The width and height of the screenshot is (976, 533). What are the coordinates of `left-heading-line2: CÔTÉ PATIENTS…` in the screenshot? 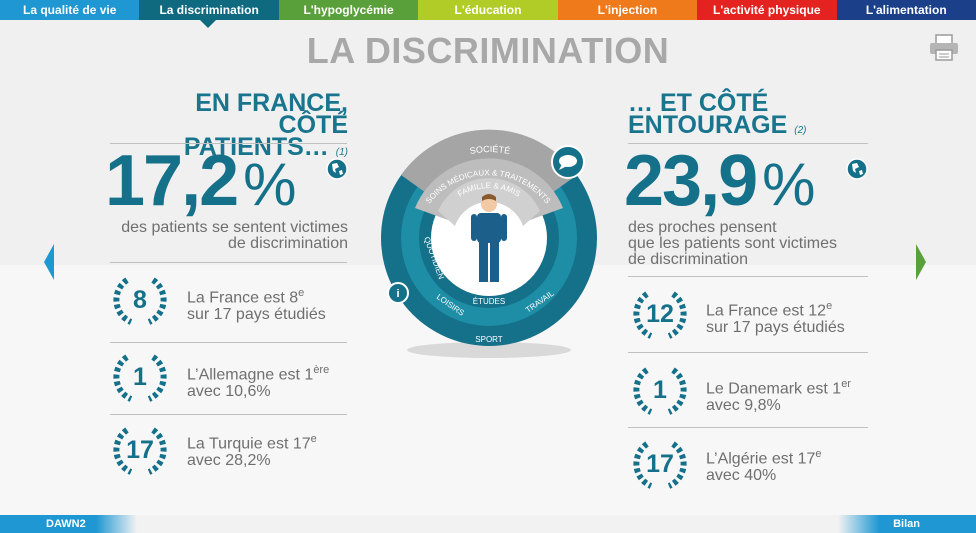 It's located at (265, 136).